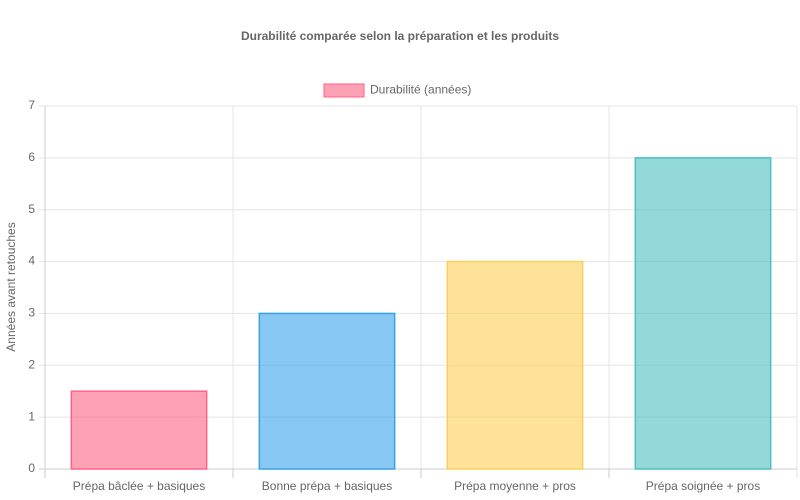 The image size is (800, 500). What do you see at coordinates (327, 486) in the screenshot?
I see `x-tick-label: Bonne prépa + basiques` at bounding box center [327, 486].